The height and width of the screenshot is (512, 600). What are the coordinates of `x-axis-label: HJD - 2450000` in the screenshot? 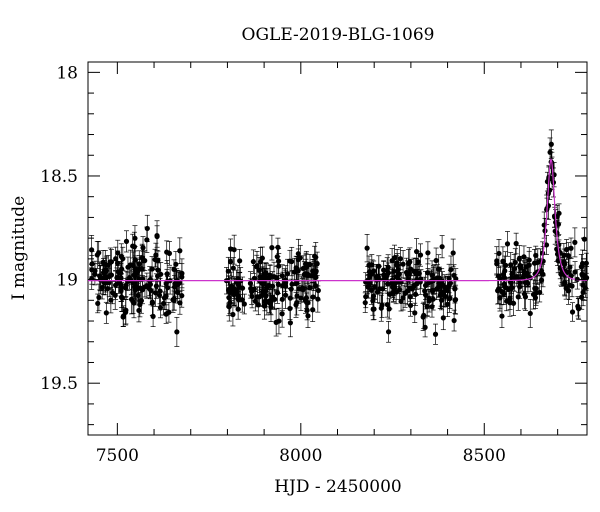 It's located at (338, 487).